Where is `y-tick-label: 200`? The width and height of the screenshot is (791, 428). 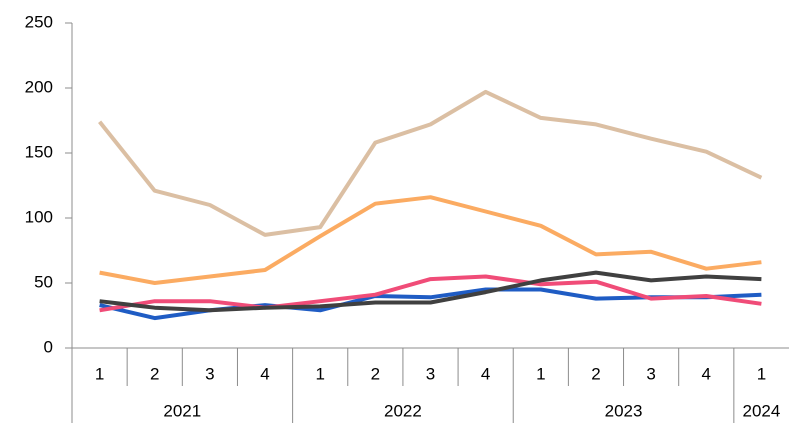
y-tick-label: 200 is located at coordinates (39, 86).